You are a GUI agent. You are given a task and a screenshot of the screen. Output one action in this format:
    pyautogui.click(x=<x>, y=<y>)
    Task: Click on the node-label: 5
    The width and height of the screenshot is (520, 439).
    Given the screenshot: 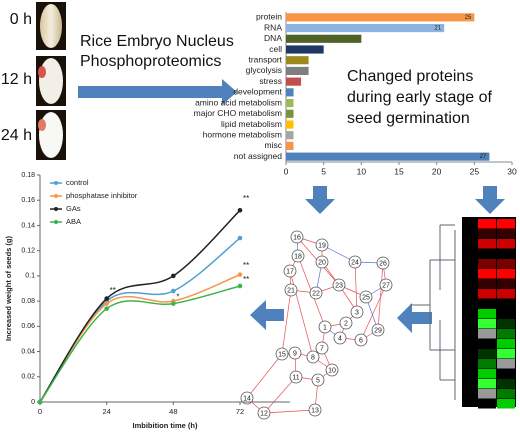 What is the action you would take?
    pyautogui.click(x=318, y=380)
    